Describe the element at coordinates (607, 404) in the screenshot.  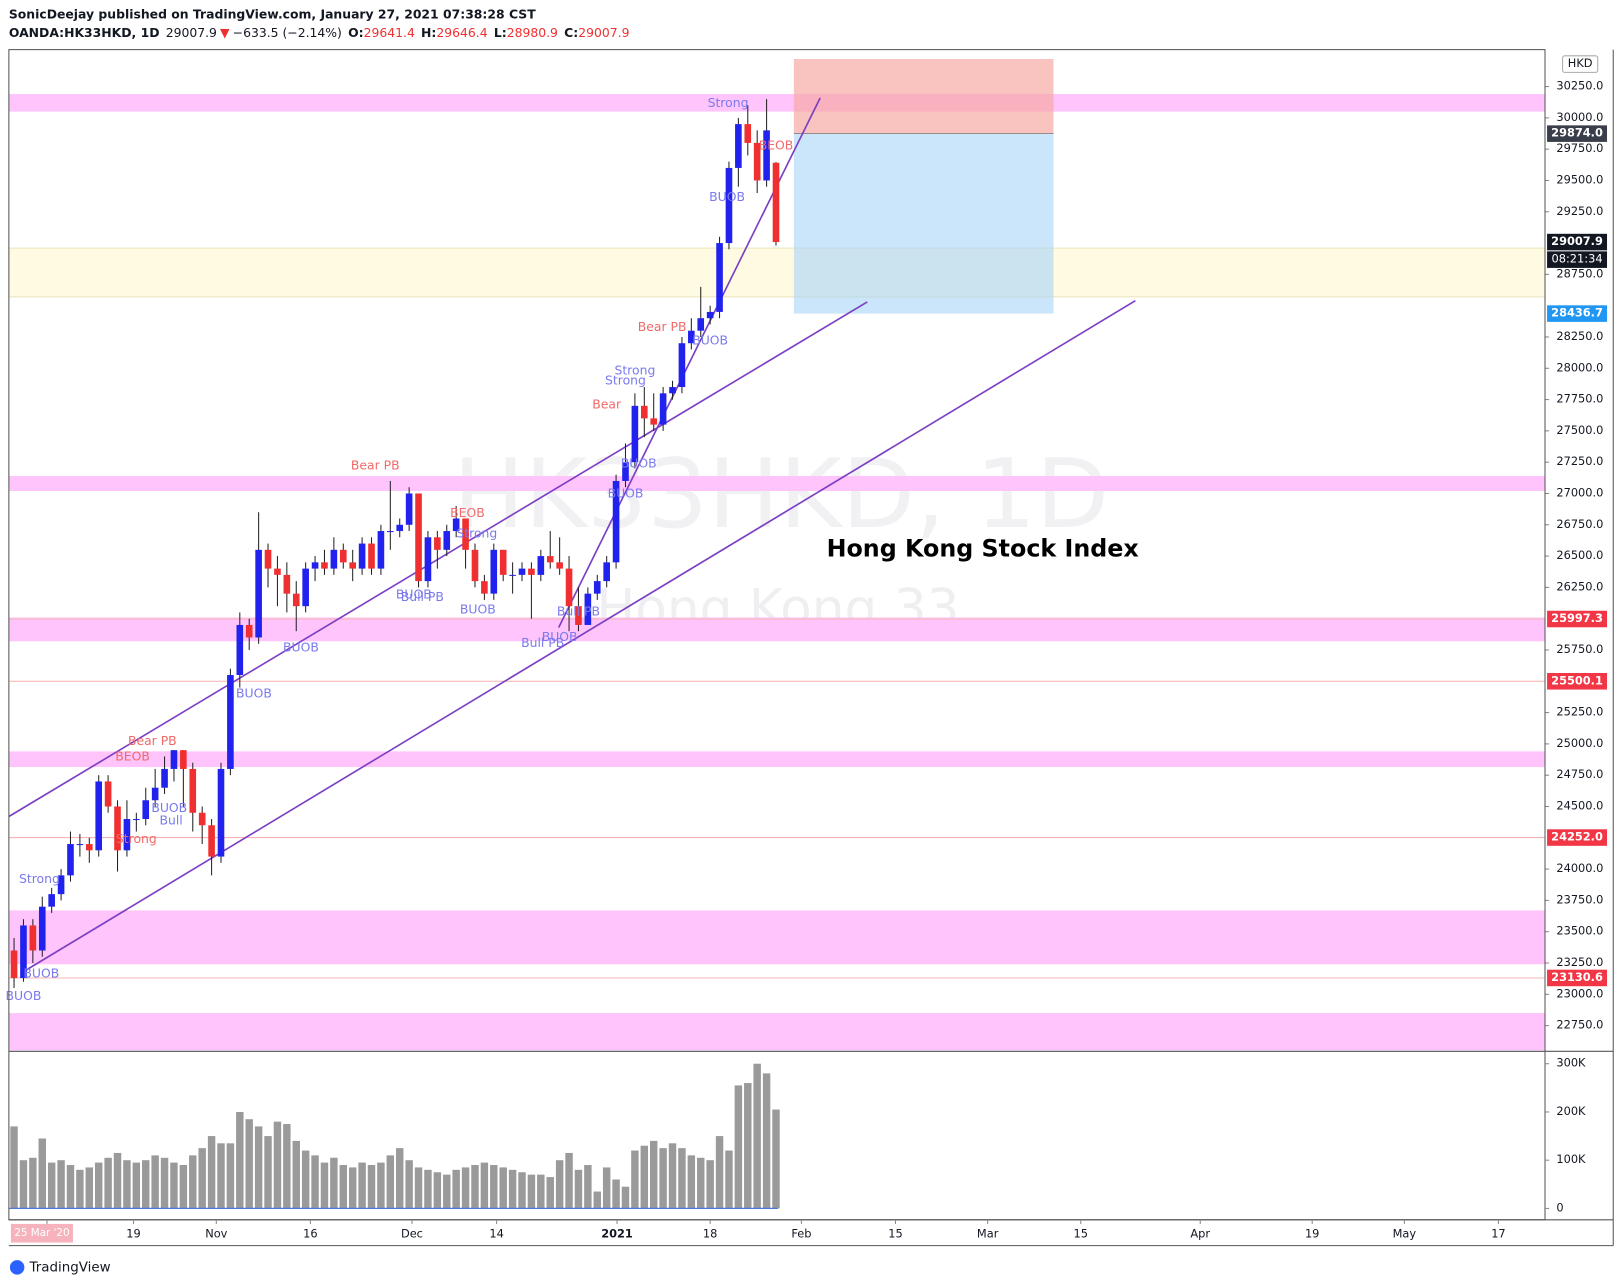
I see `signal-label: Bear` at that location.